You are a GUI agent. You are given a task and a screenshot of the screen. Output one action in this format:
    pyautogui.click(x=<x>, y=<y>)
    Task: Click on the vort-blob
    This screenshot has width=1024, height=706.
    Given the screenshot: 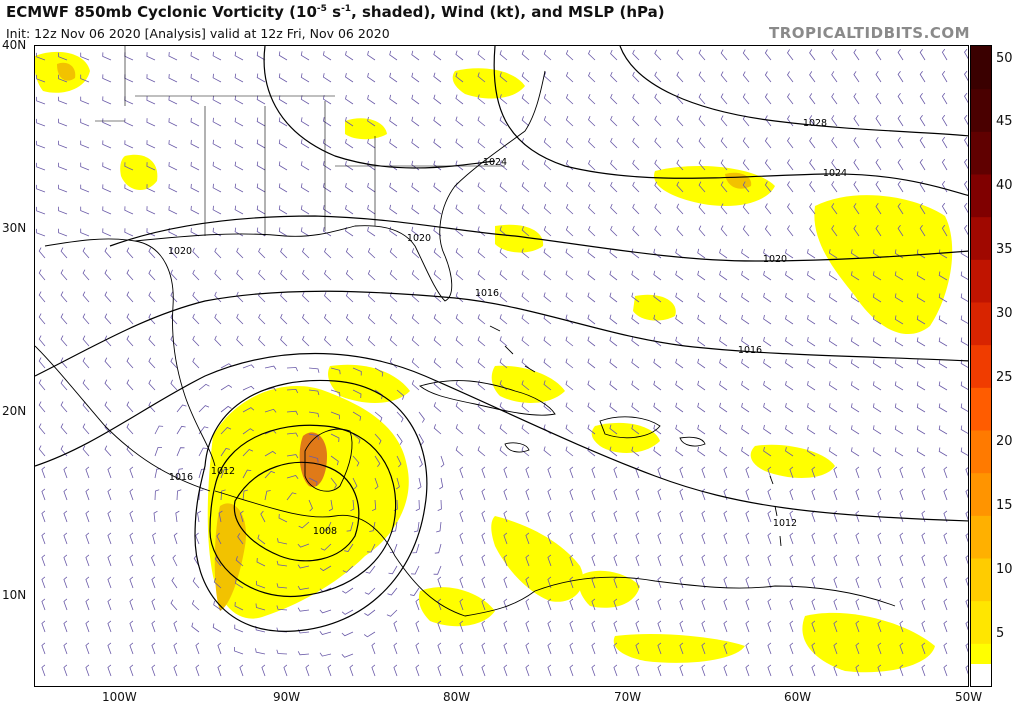 What is the action you would take?
    pyautogui.click(x=519, y=238)
    